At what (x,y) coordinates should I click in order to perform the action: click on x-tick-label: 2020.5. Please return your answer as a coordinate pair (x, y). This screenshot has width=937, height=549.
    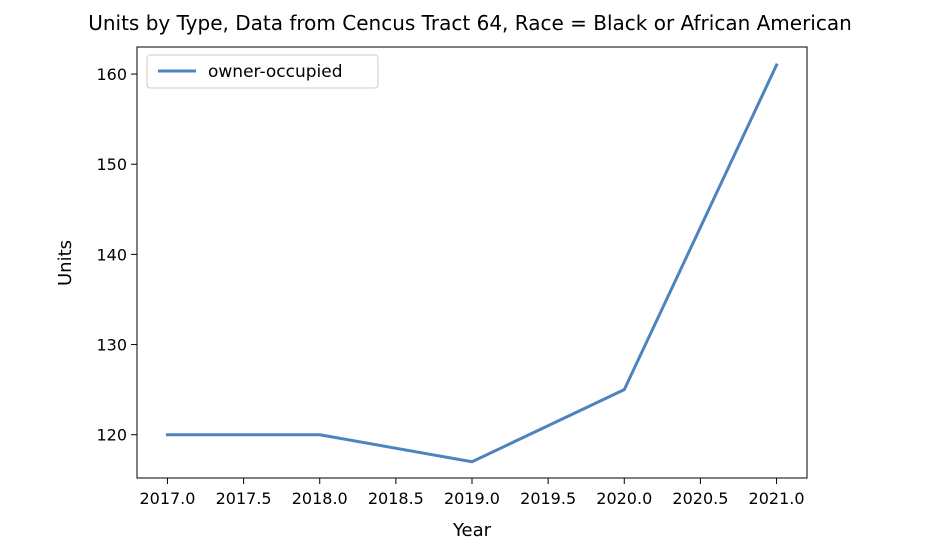
    Looking at the image, I should click on (700, 498).